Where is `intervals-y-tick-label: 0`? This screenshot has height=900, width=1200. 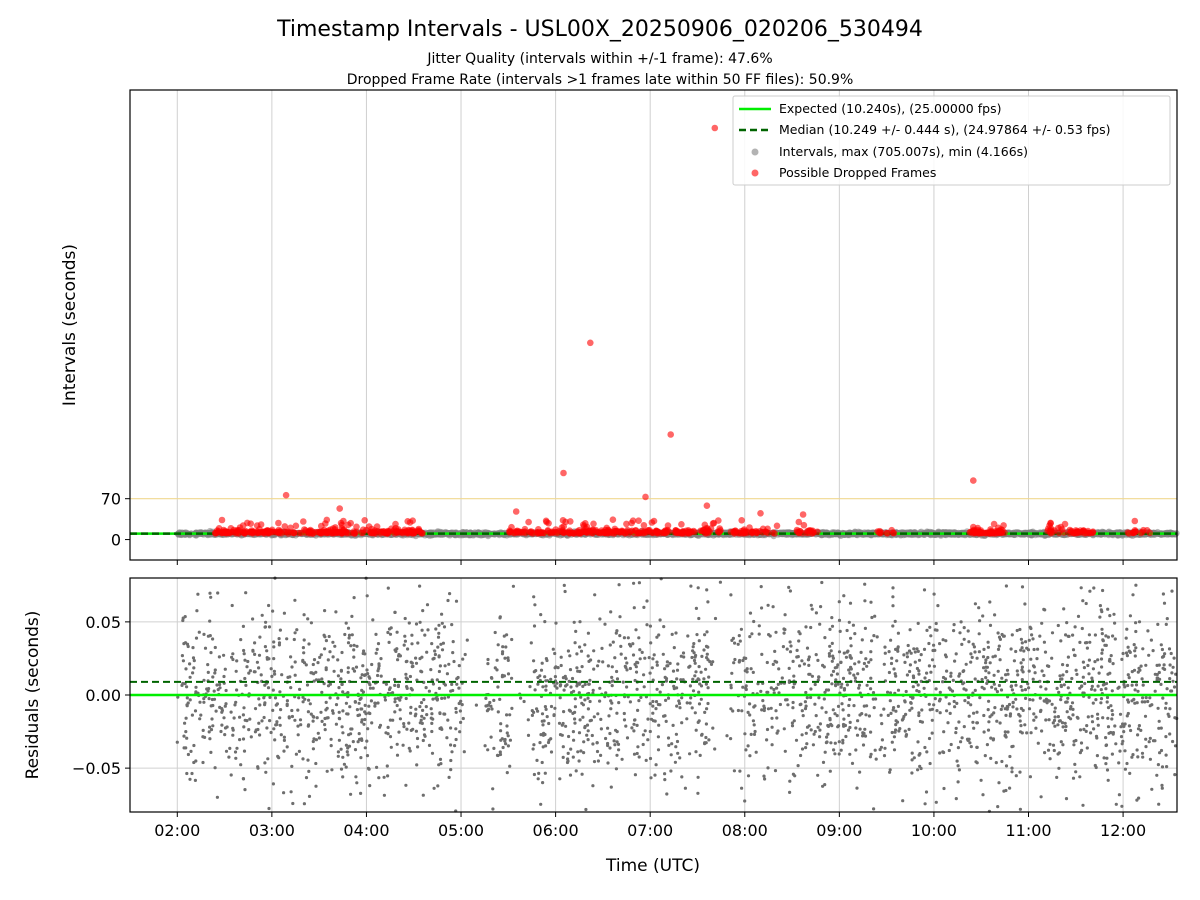 intervals-y-tick-label: 0 is located at coordinates (116, 540).